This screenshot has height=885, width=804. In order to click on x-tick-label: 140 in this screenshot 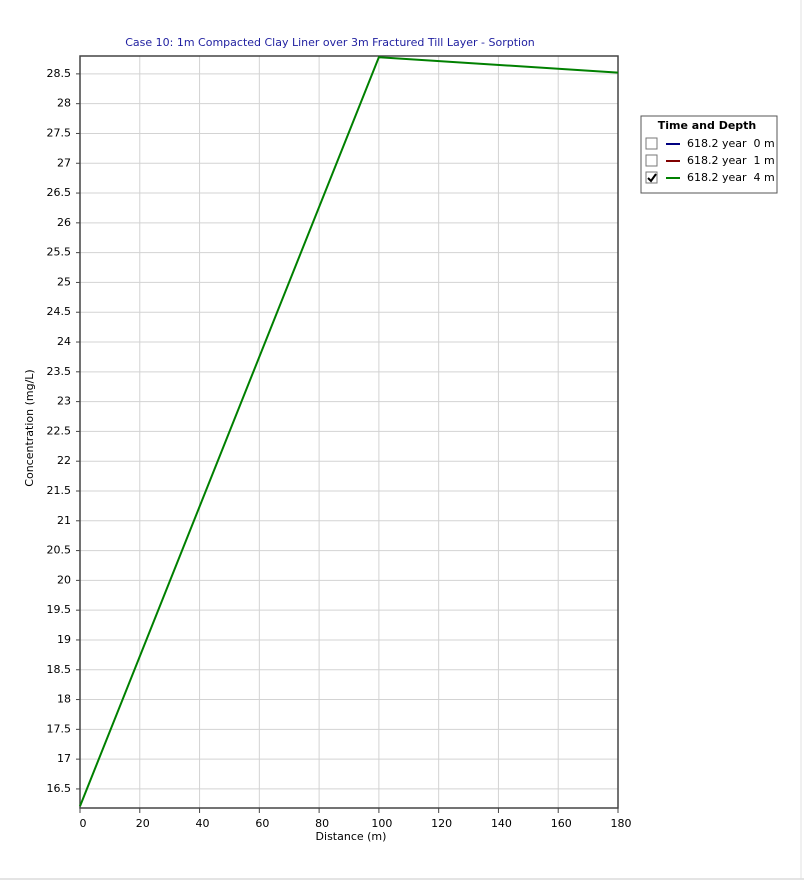, I will do `click(501, 823)`.